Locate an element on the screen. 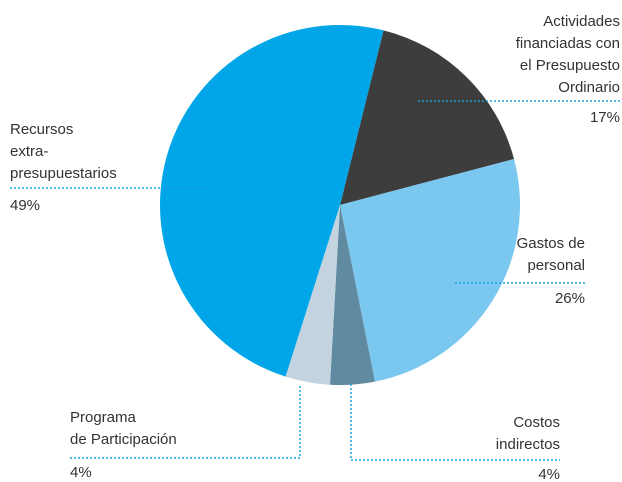  value-label: 17% is located at coordinates (605, 117).